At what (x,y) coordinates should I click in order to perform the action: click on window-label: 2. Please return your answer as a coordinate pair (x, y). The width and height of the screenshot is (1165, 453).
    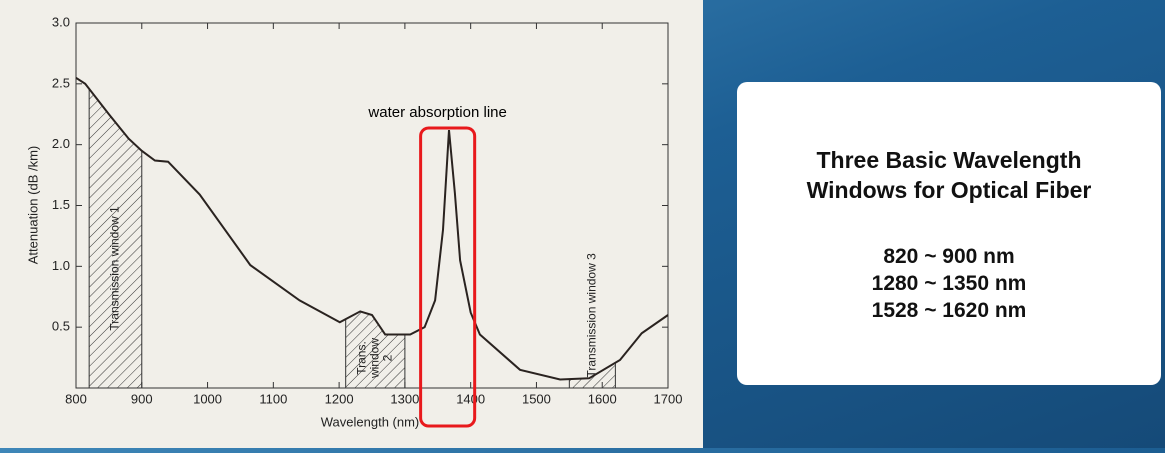
    Looking at the image, I should click on (387, 357).